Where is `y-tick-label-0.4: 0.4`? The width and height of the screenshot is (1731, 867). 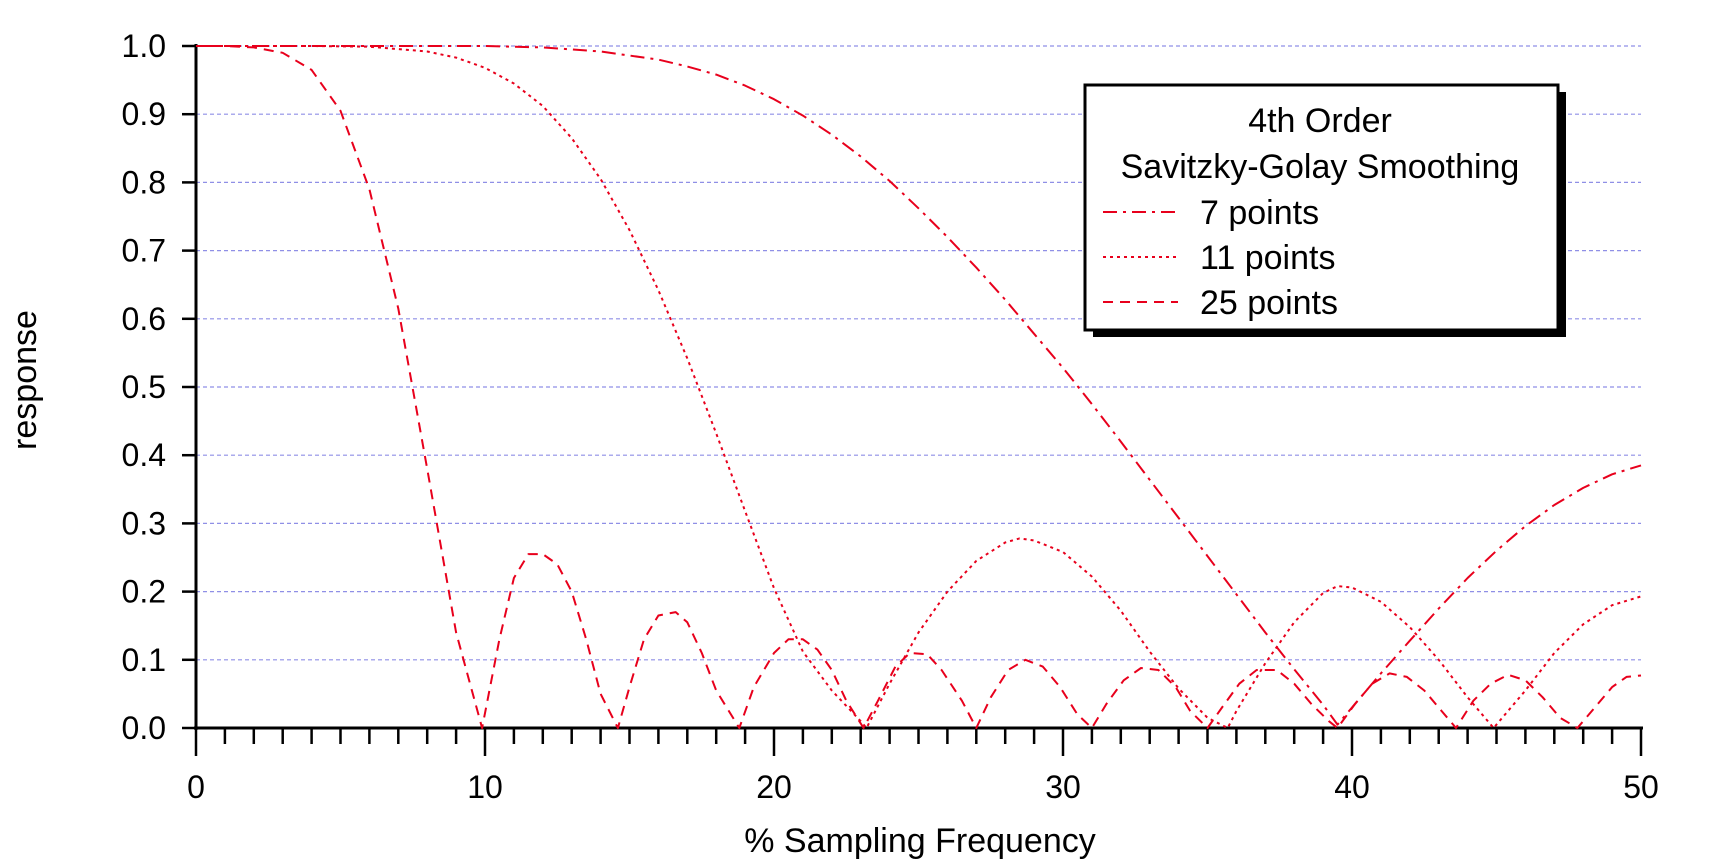 y-tick-label-0.4: 0.4 is located at coordinates (144, 455).